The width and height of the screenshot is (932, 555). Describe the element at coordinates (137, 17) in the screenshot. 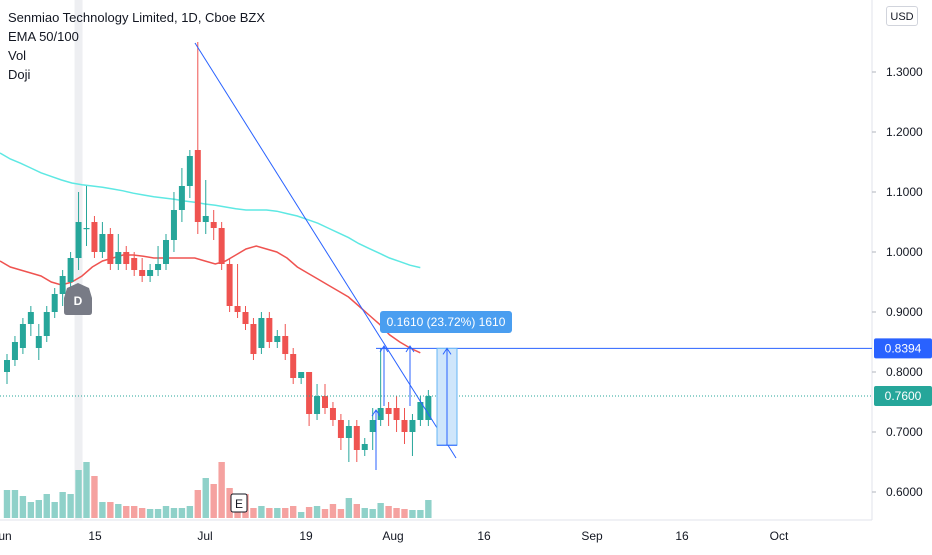

I see `chart-title: Senmiao Technology Limited, 1D, Cboe BZX` at that location.